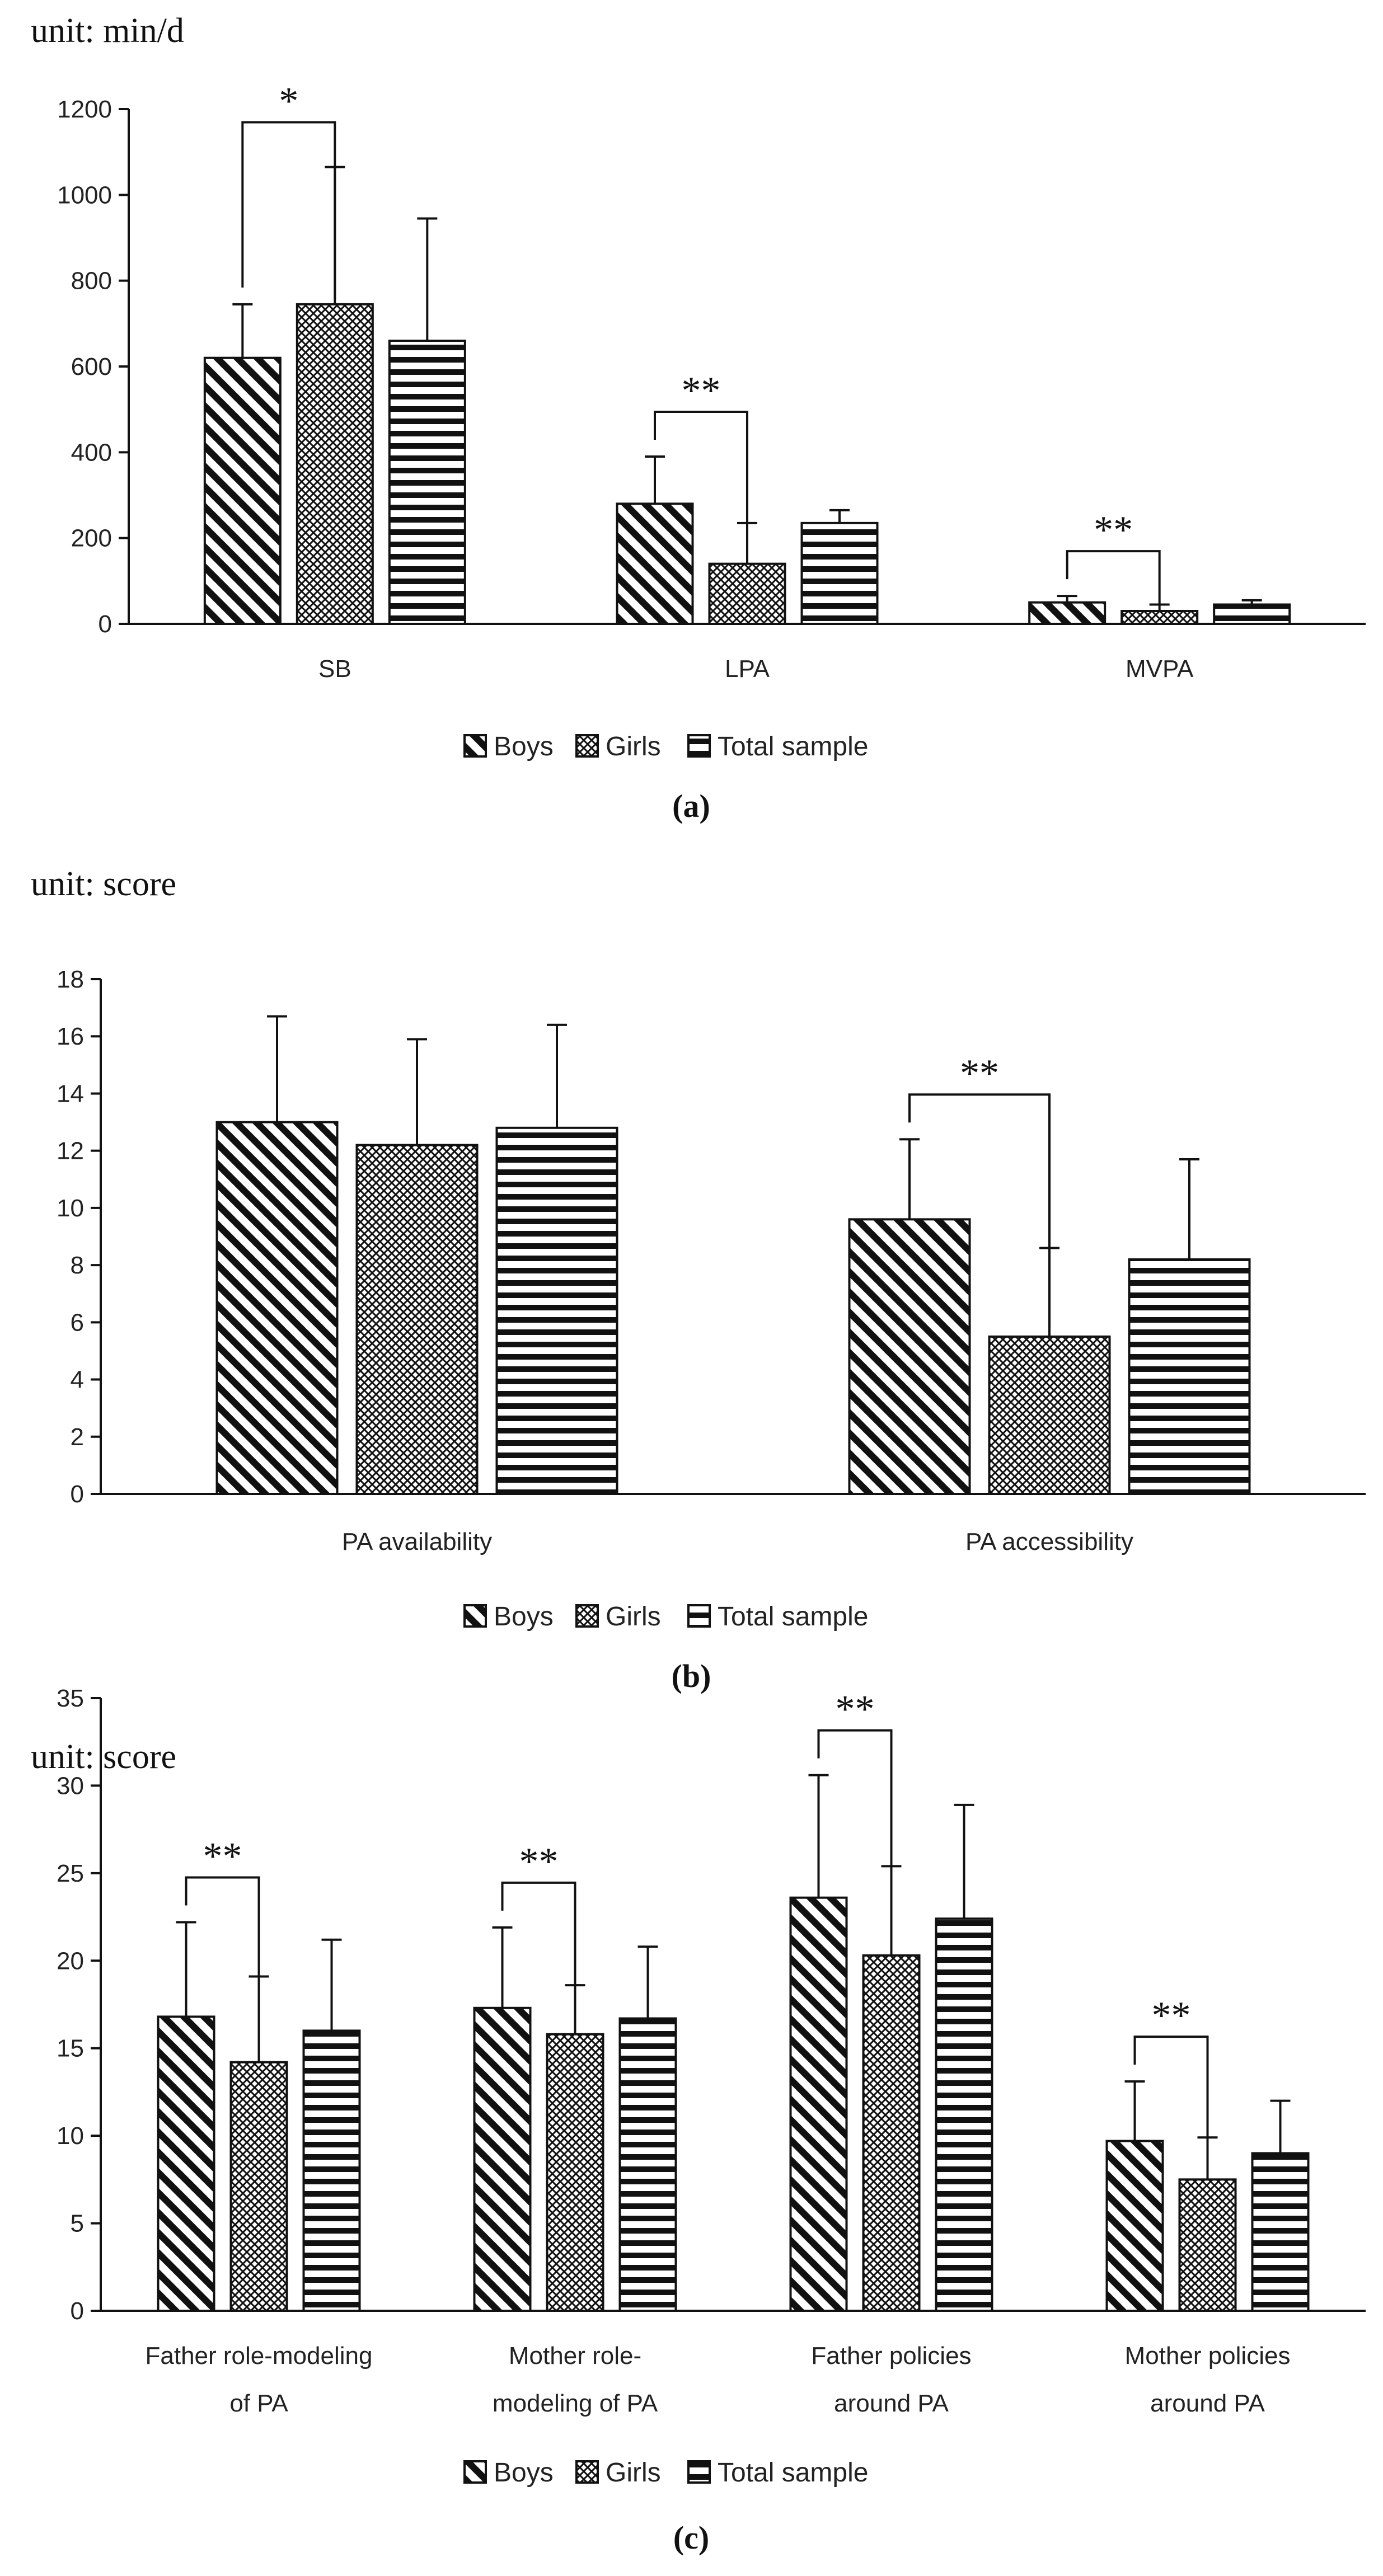 Image resolution: width=1383 pixels, height=2576 pixels. Describe the element at coordinates (258, 2403) in the screenshot. I see `category-label: of PA` at that location.